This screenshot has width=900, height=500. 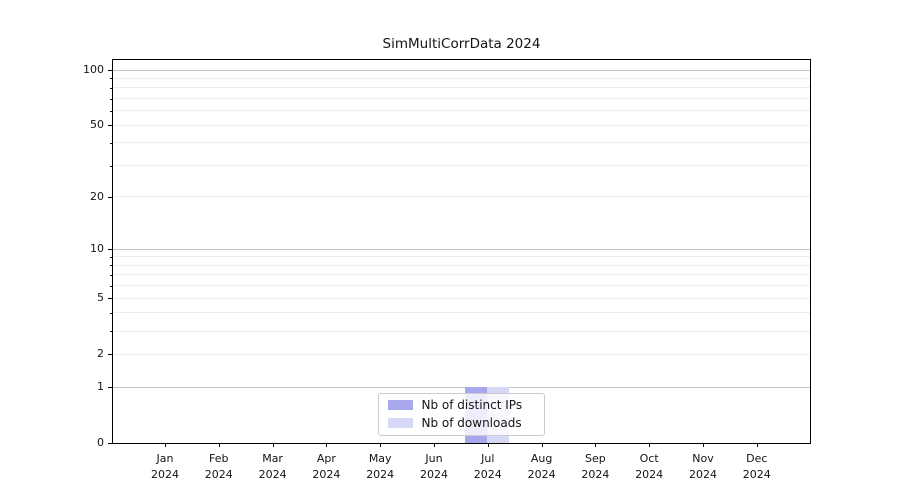 What do you see at coordinates (703, 458) in the screenshot?
I see `x-tick-month: Nov` at bounding box center [703, 458].